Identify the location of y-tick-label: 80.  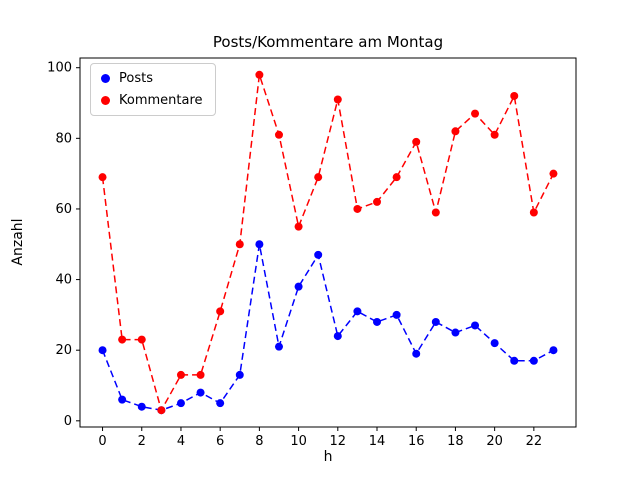
(63, 138).